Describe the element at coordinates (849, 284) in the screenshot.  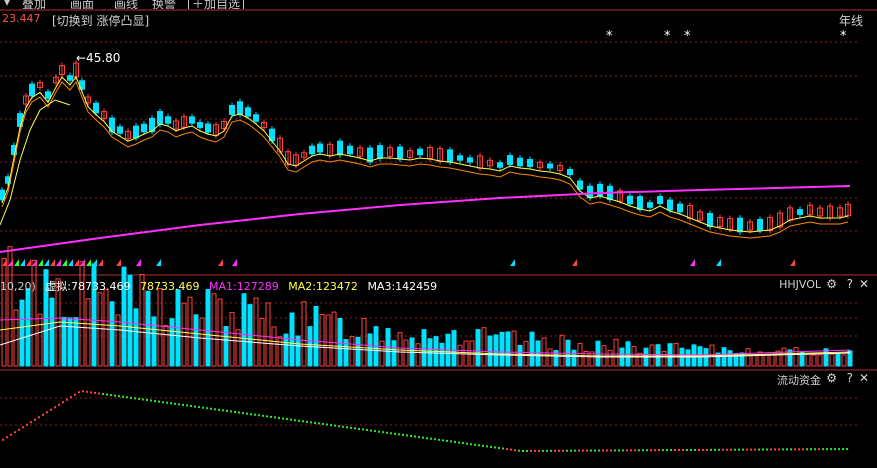
I see `volume-help-icon: ?` at that location.